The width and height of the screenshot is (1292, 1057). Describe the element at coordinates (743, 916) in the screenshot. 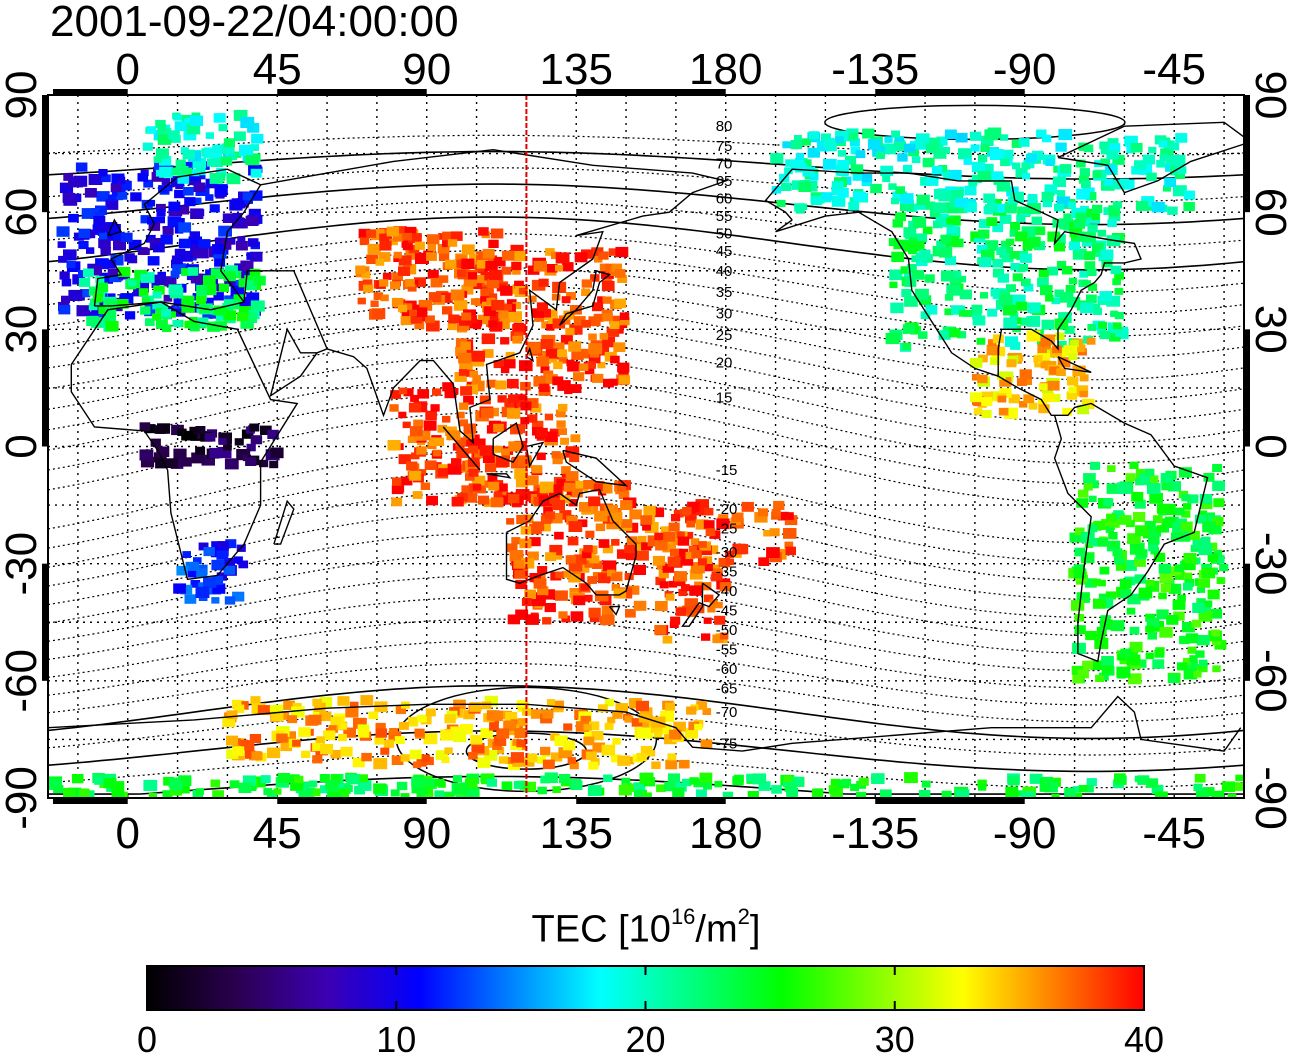

I see `colorbar-title-exp2: 2` at that location.